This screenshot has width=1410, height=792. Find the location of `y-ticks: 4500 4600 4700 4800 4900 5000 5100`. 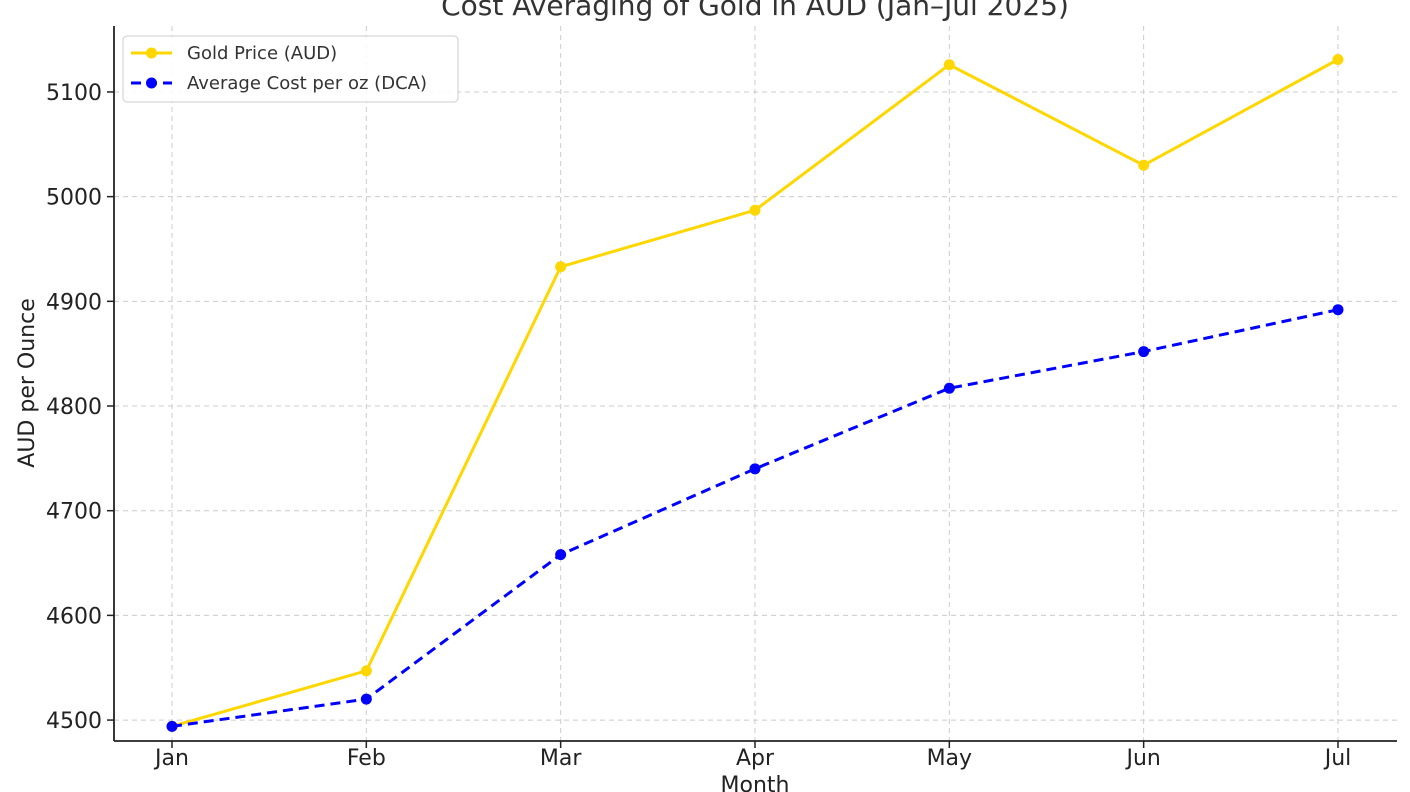

y-ticks: 4500 4600 4700 4800 4900 5000 5100 is located at coordinates (80, 407).